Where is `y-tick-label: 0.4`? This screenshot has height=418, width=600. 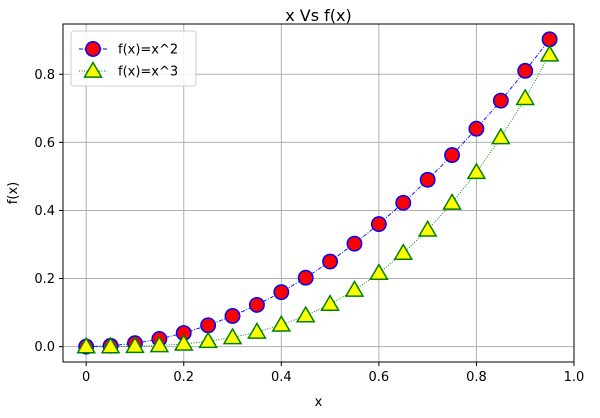 y-tick-label: 0.4 is located at coordinates (44, 211).